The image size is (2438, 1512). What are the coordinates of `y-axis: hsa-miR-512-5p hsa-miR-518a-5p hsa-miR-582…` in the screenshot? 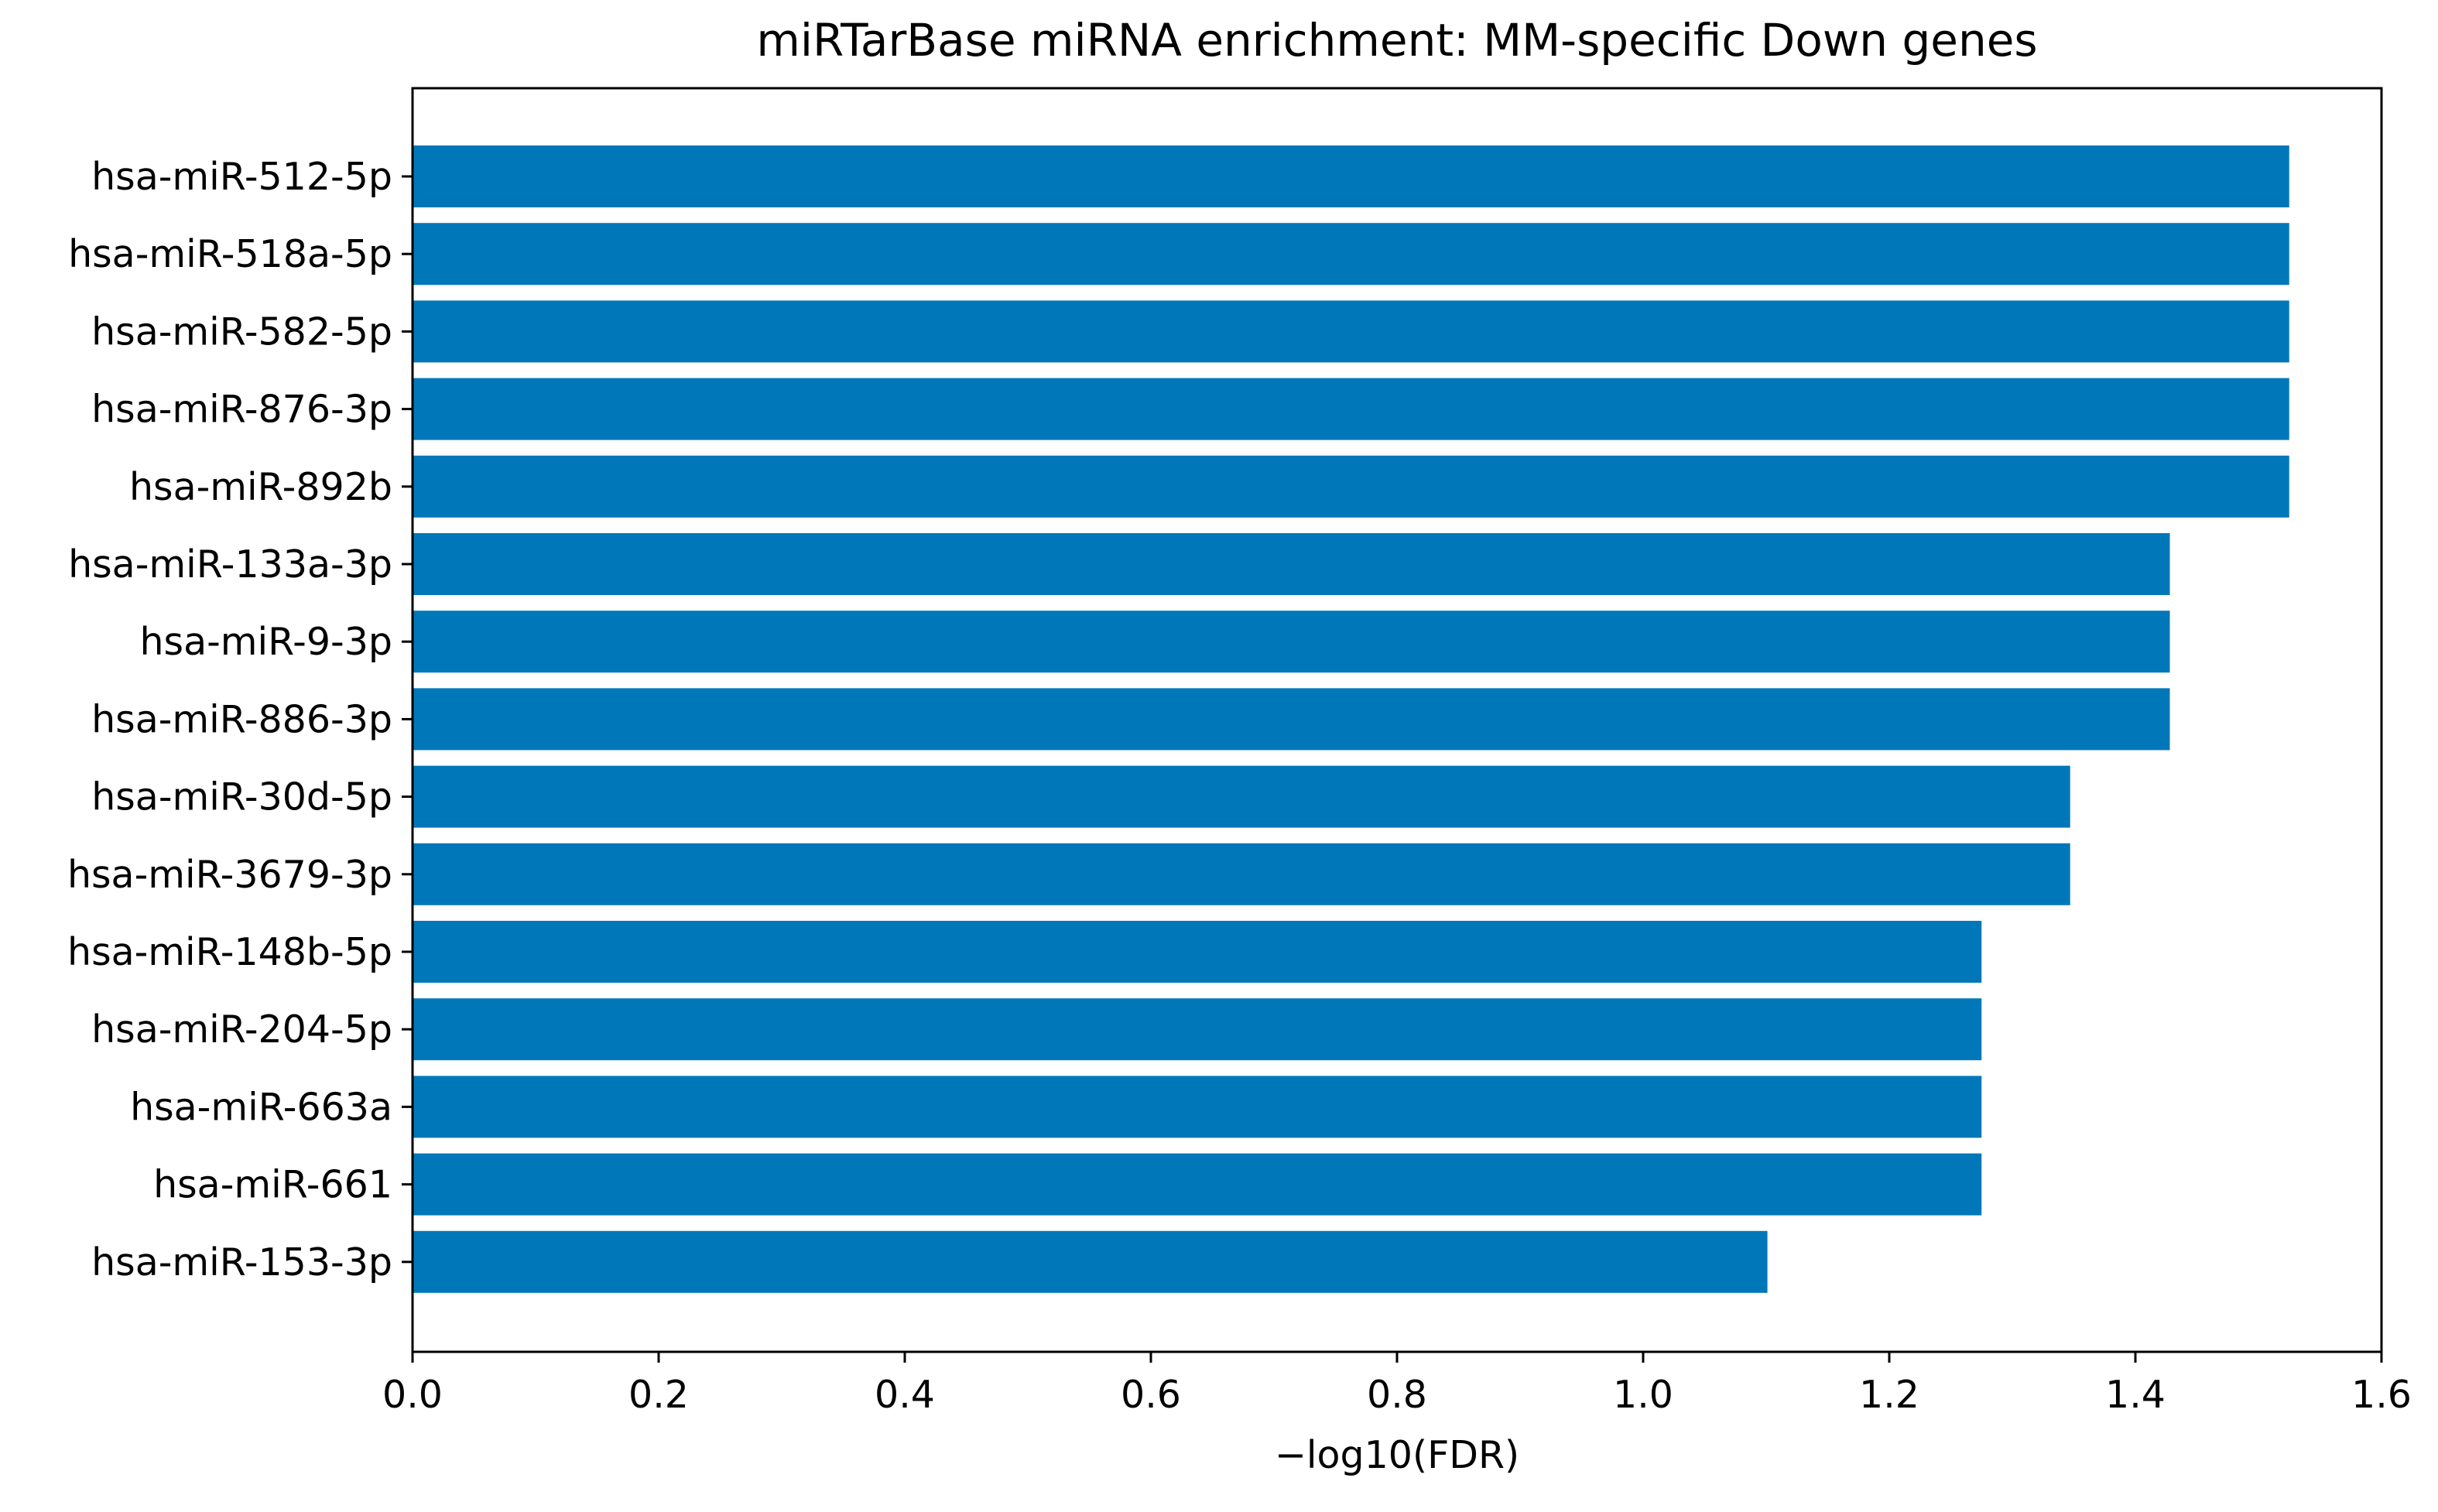 It's located at (240, 720).